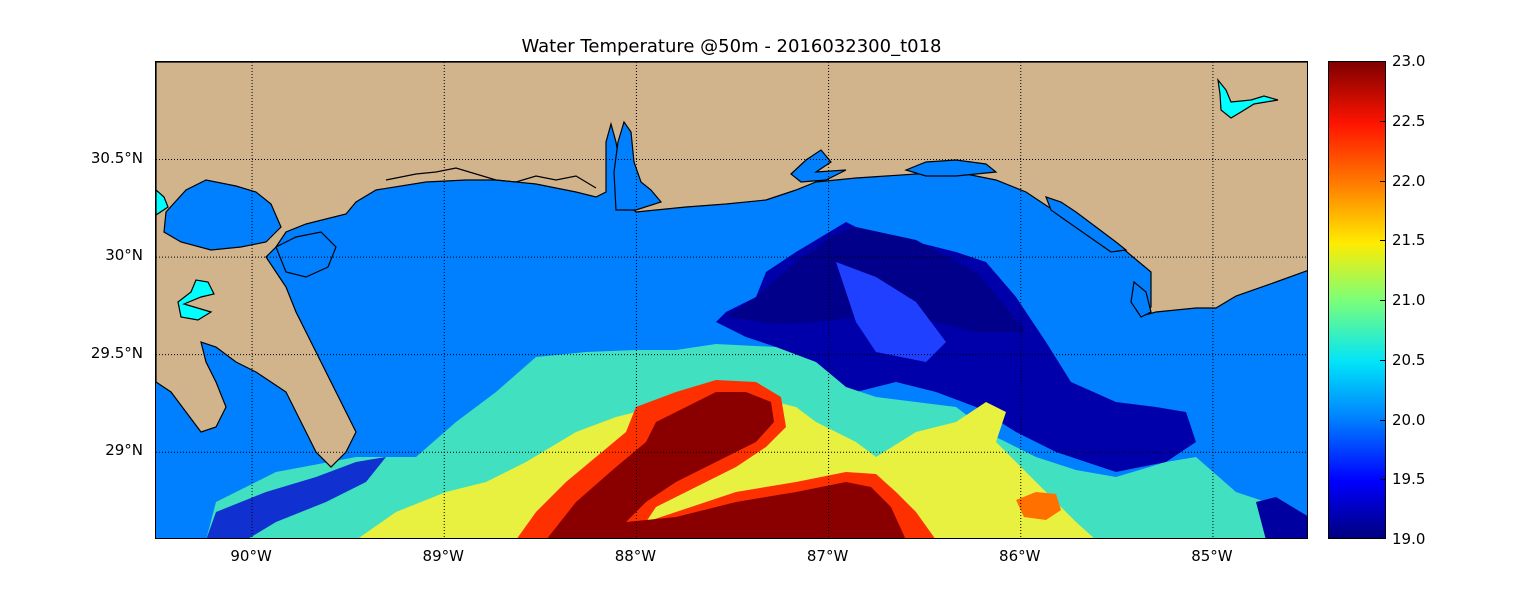 This screenshot has height=600, width=1539. What do you see at coordinates (638, 165) in the screenshot?
I see `mobile-bay` at bounding box center [638, 165].